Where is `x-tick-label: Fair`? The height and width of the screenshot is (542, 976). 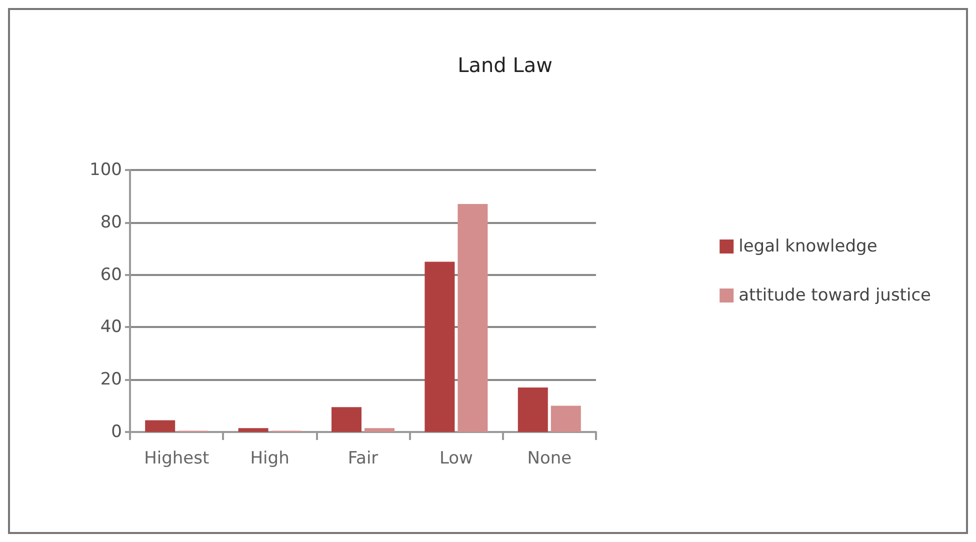 x-tick-label: Fair is located at coordinates (363, 458).